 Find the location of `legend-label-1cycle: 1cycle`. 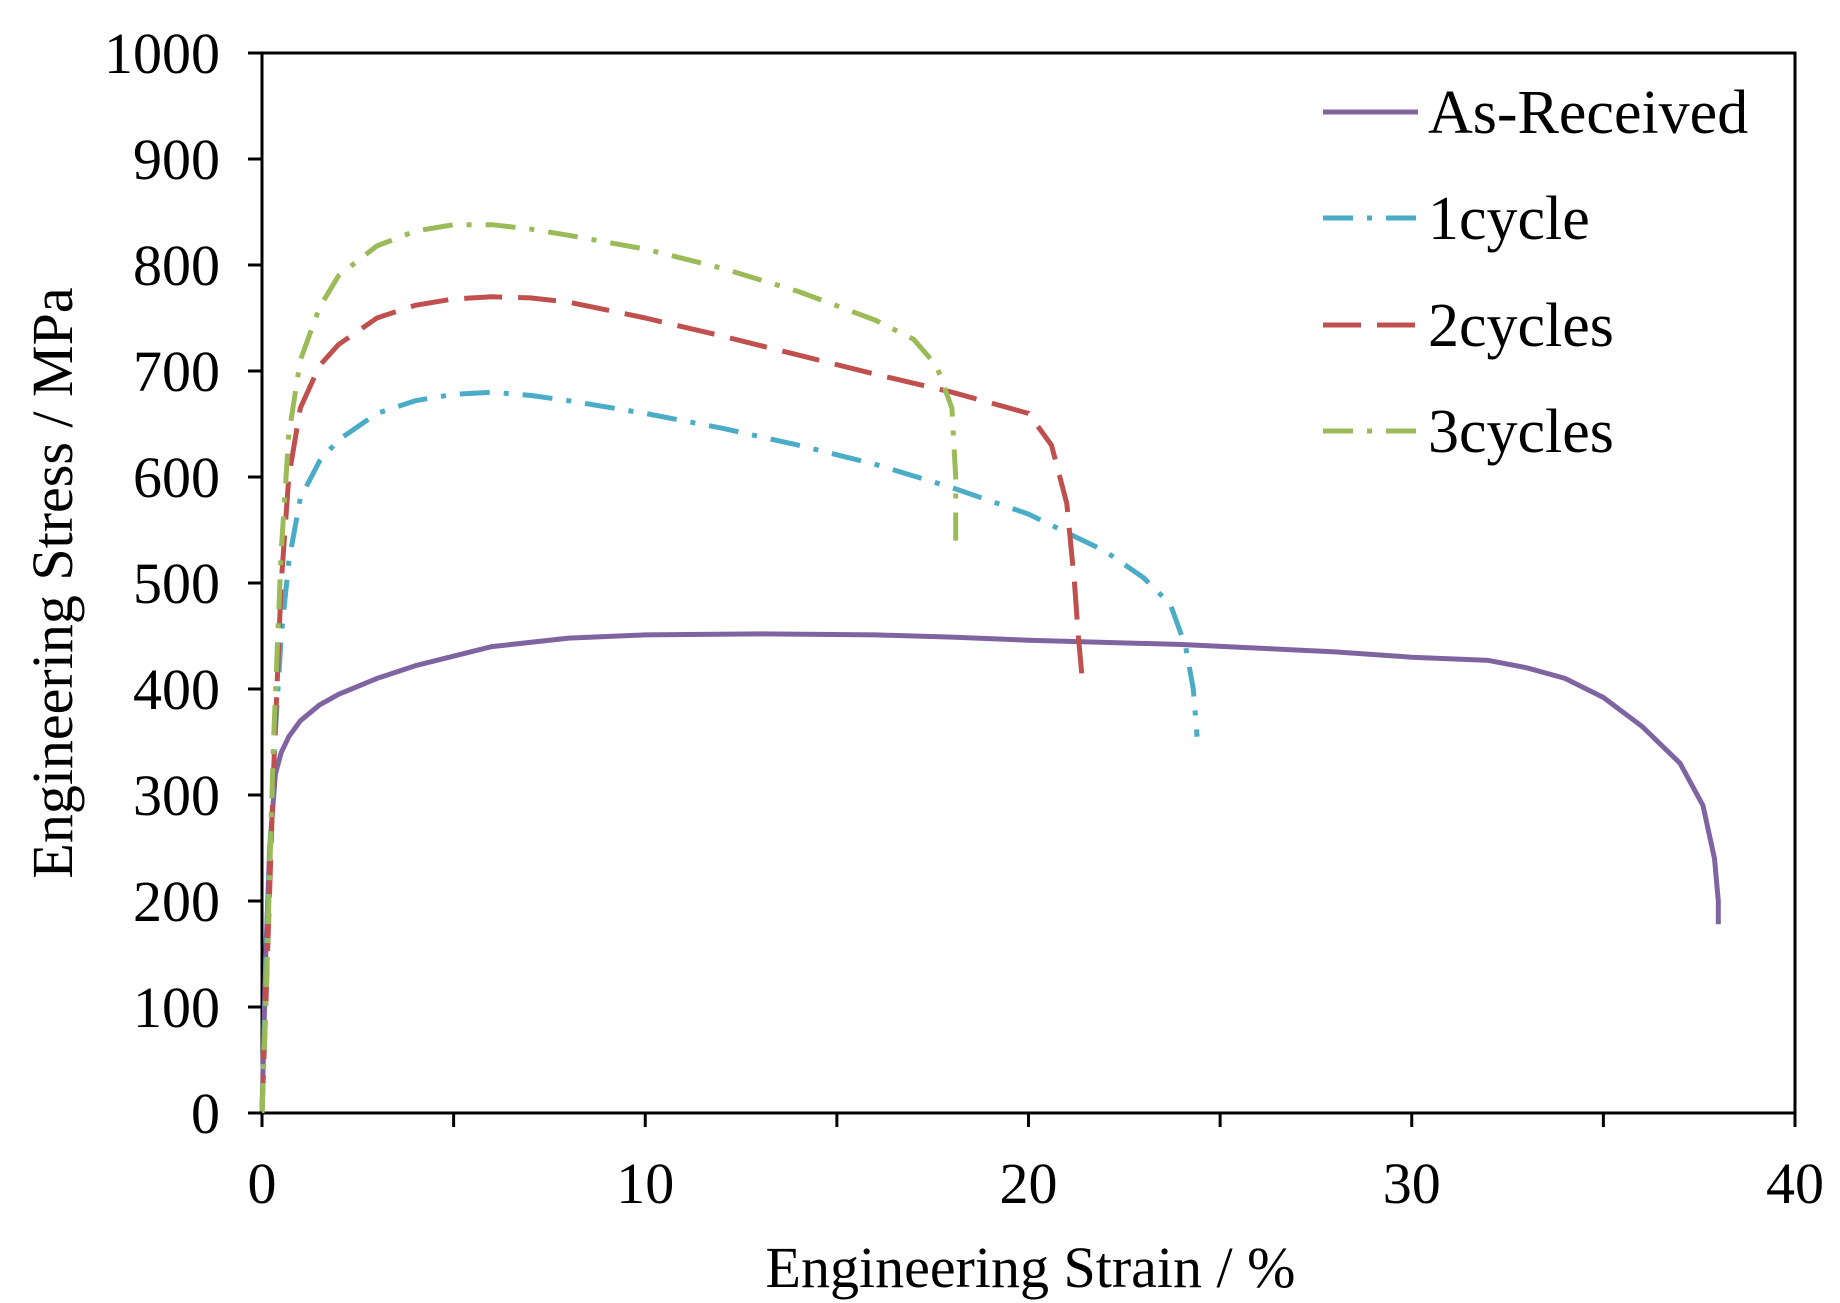

legend-label-1cycle: 1cycle is located at coordinates (1509, 219).